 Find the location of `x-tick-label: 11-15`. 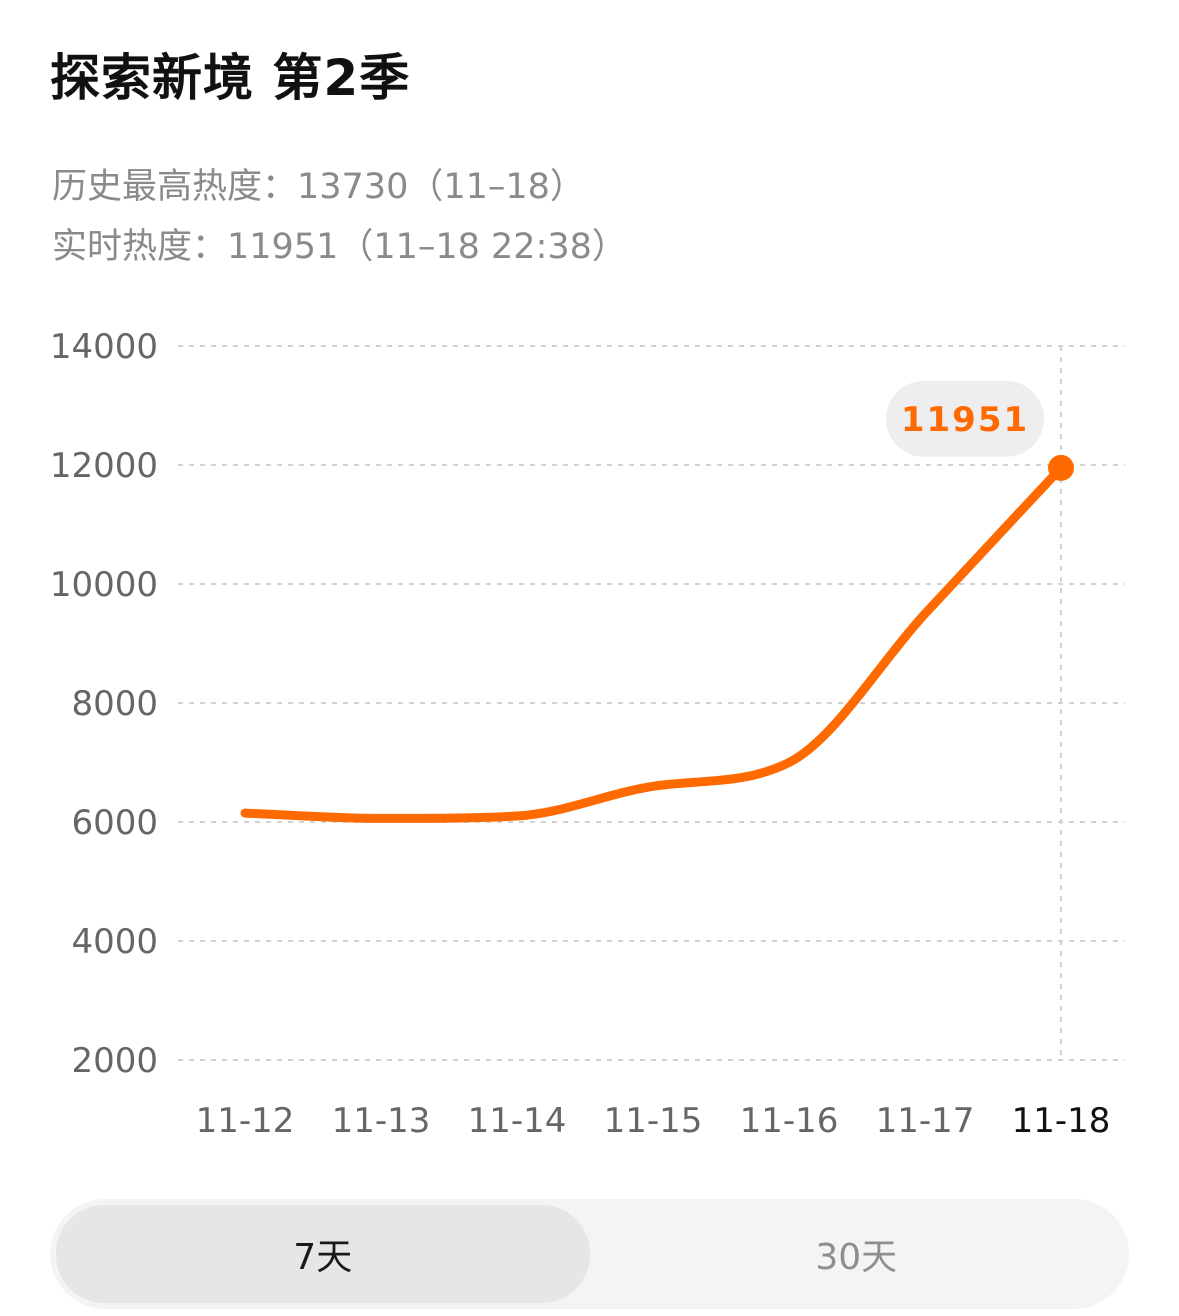

x-tick-label: 11-15 is located at coordinates (653, 1121).